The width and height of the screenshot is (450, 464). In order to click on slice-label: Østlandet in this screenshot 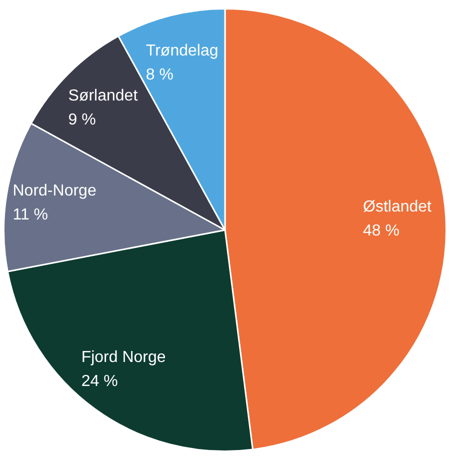, I will do `click(397, 207)`.